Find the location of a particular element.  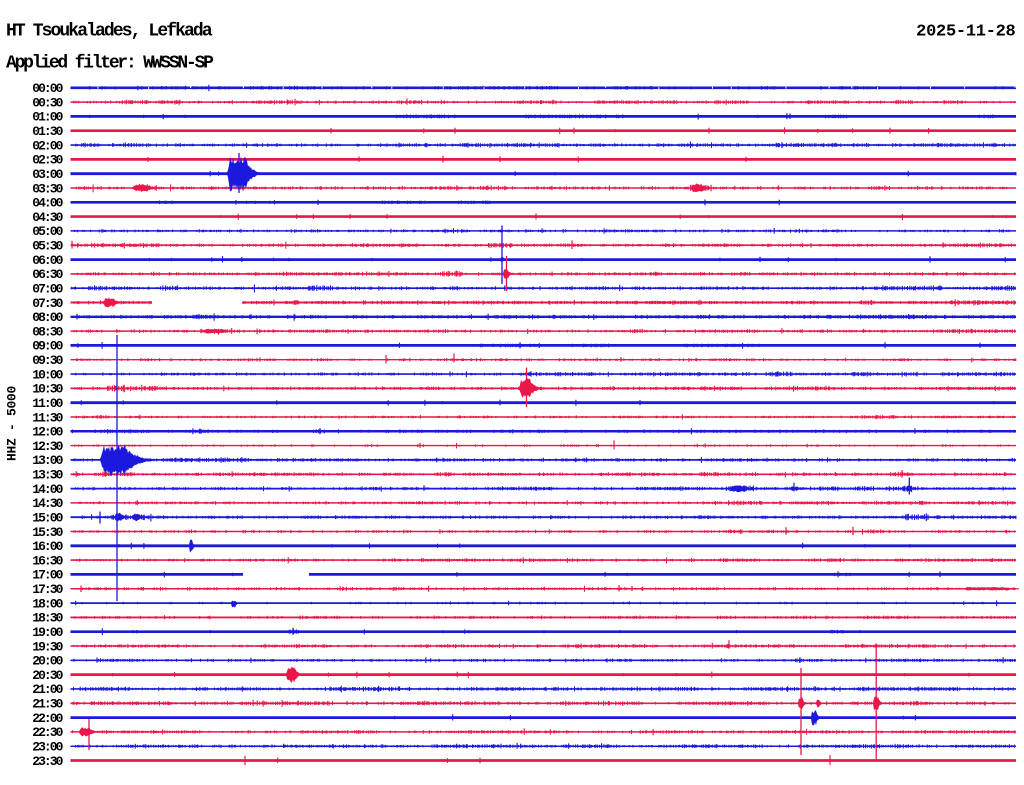

svg-text: 09:30 is located at coordinates (47, 360).